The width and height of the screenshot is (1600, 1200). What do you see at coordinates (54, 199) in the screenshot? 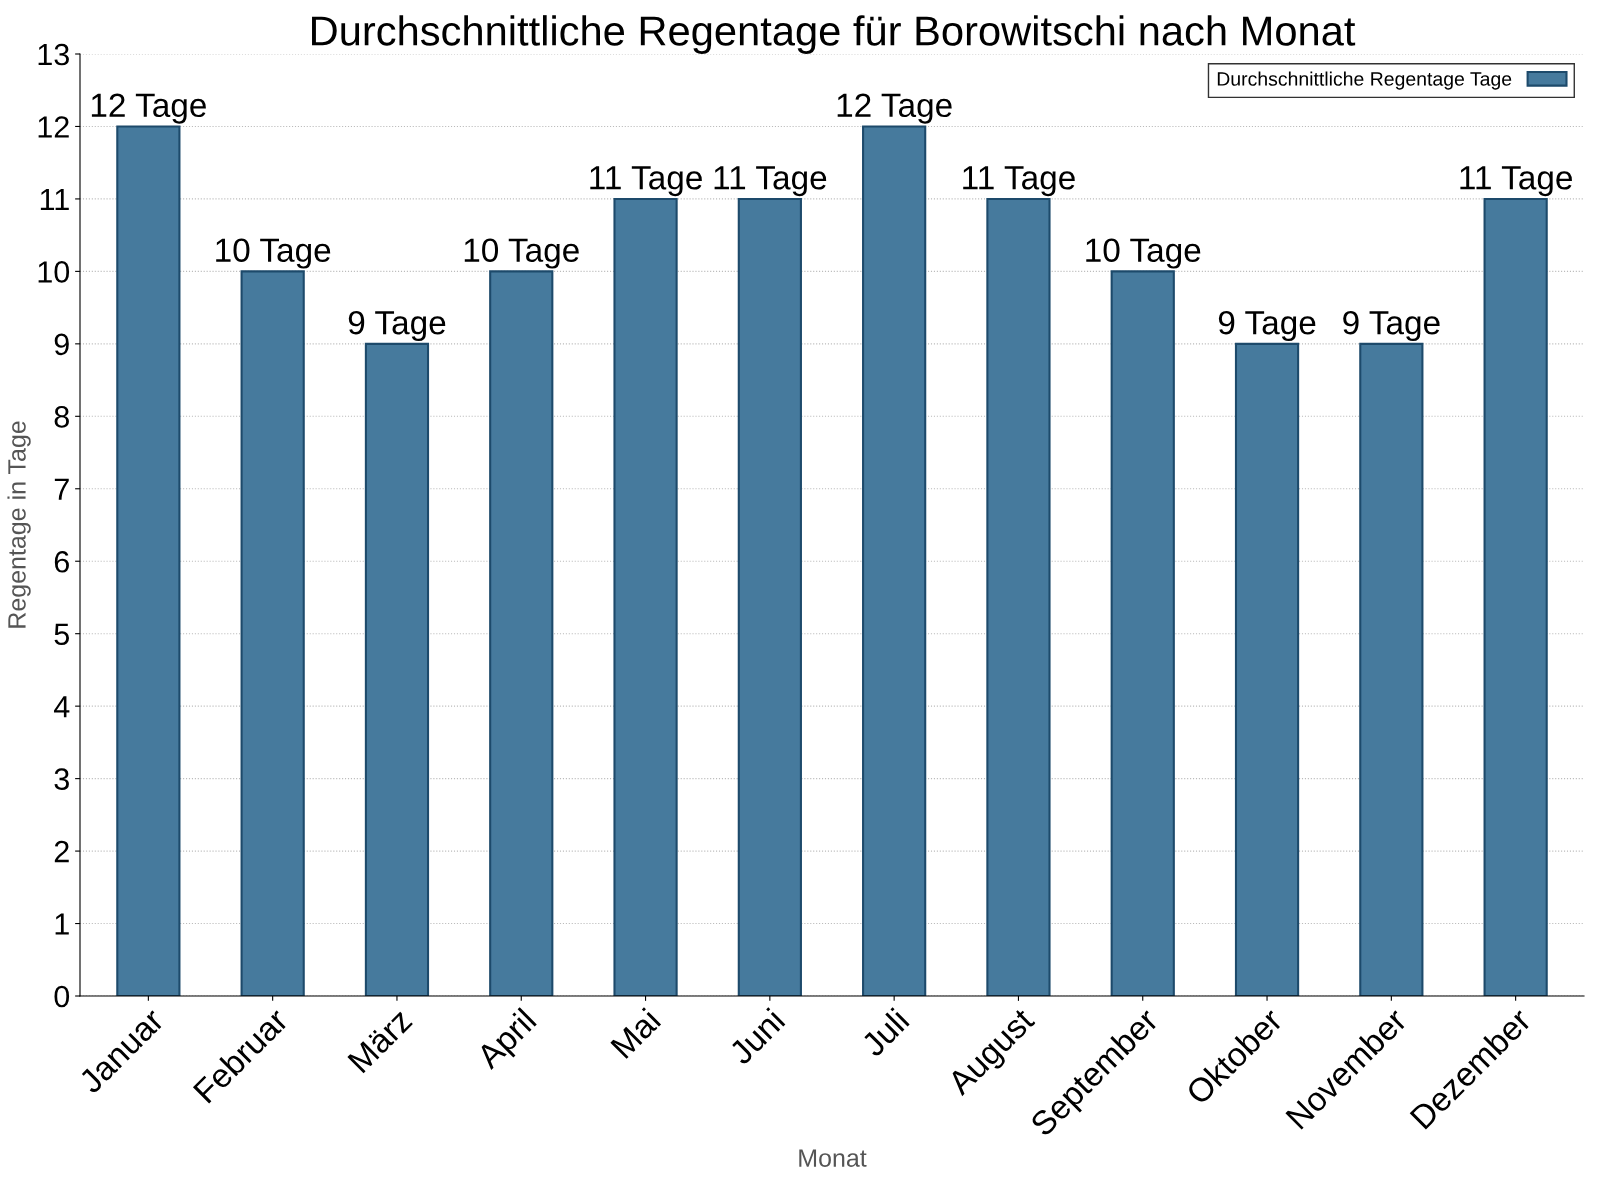
I see `y-tick-label: 11` at bounding box center [54, 199].